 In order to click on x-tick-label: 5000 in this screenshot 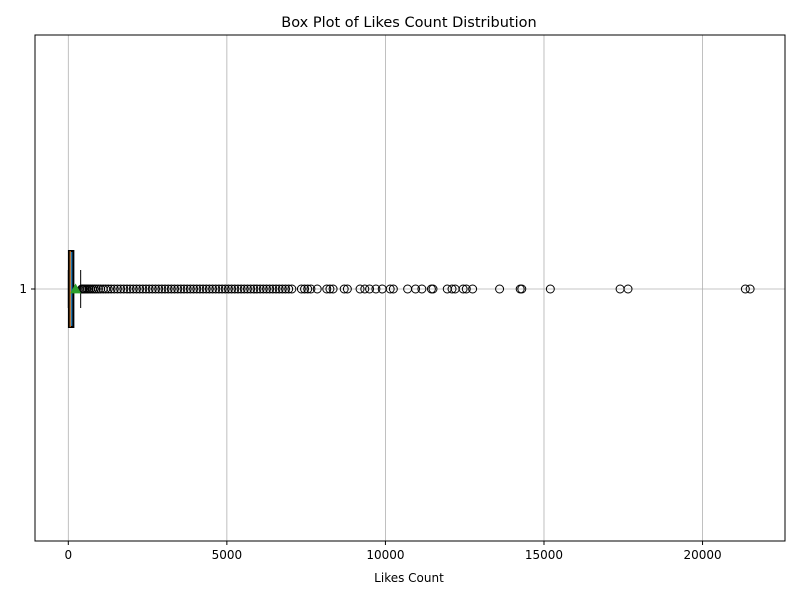, I will do `click(227, 555)`.